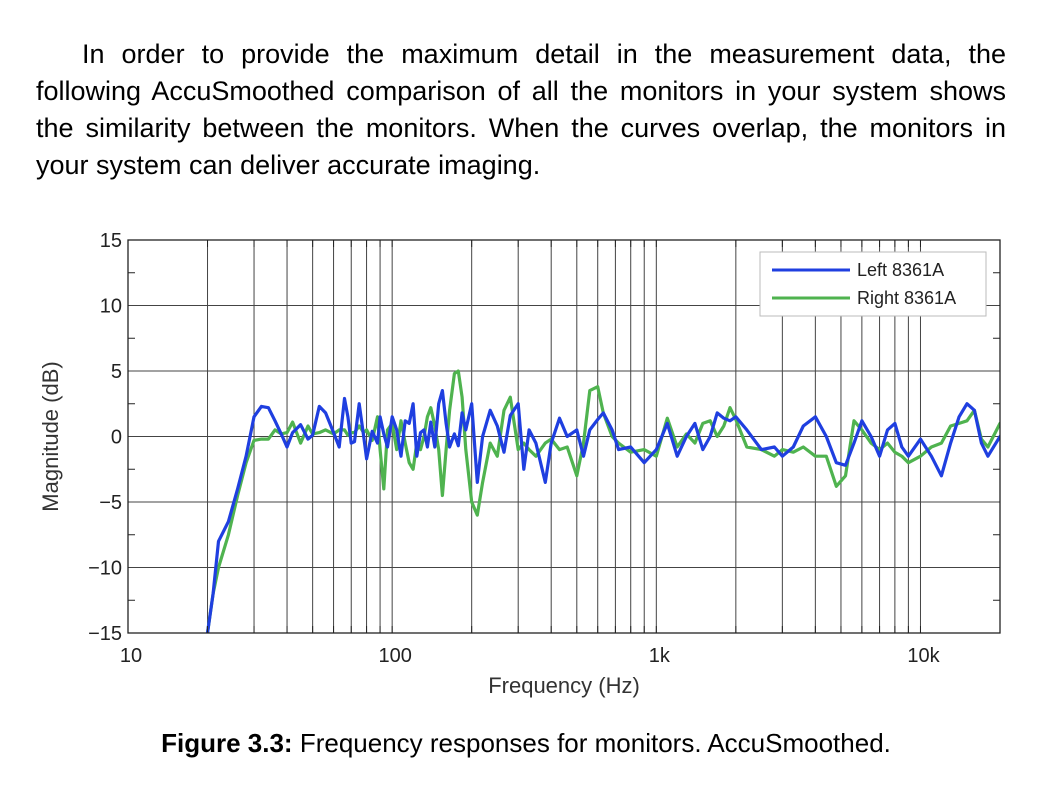 This screenshot has width=1052, height=800. Describe the element at coordinates (105, 569) in the screenshot. I see `y-tick-label: −10` at that location.